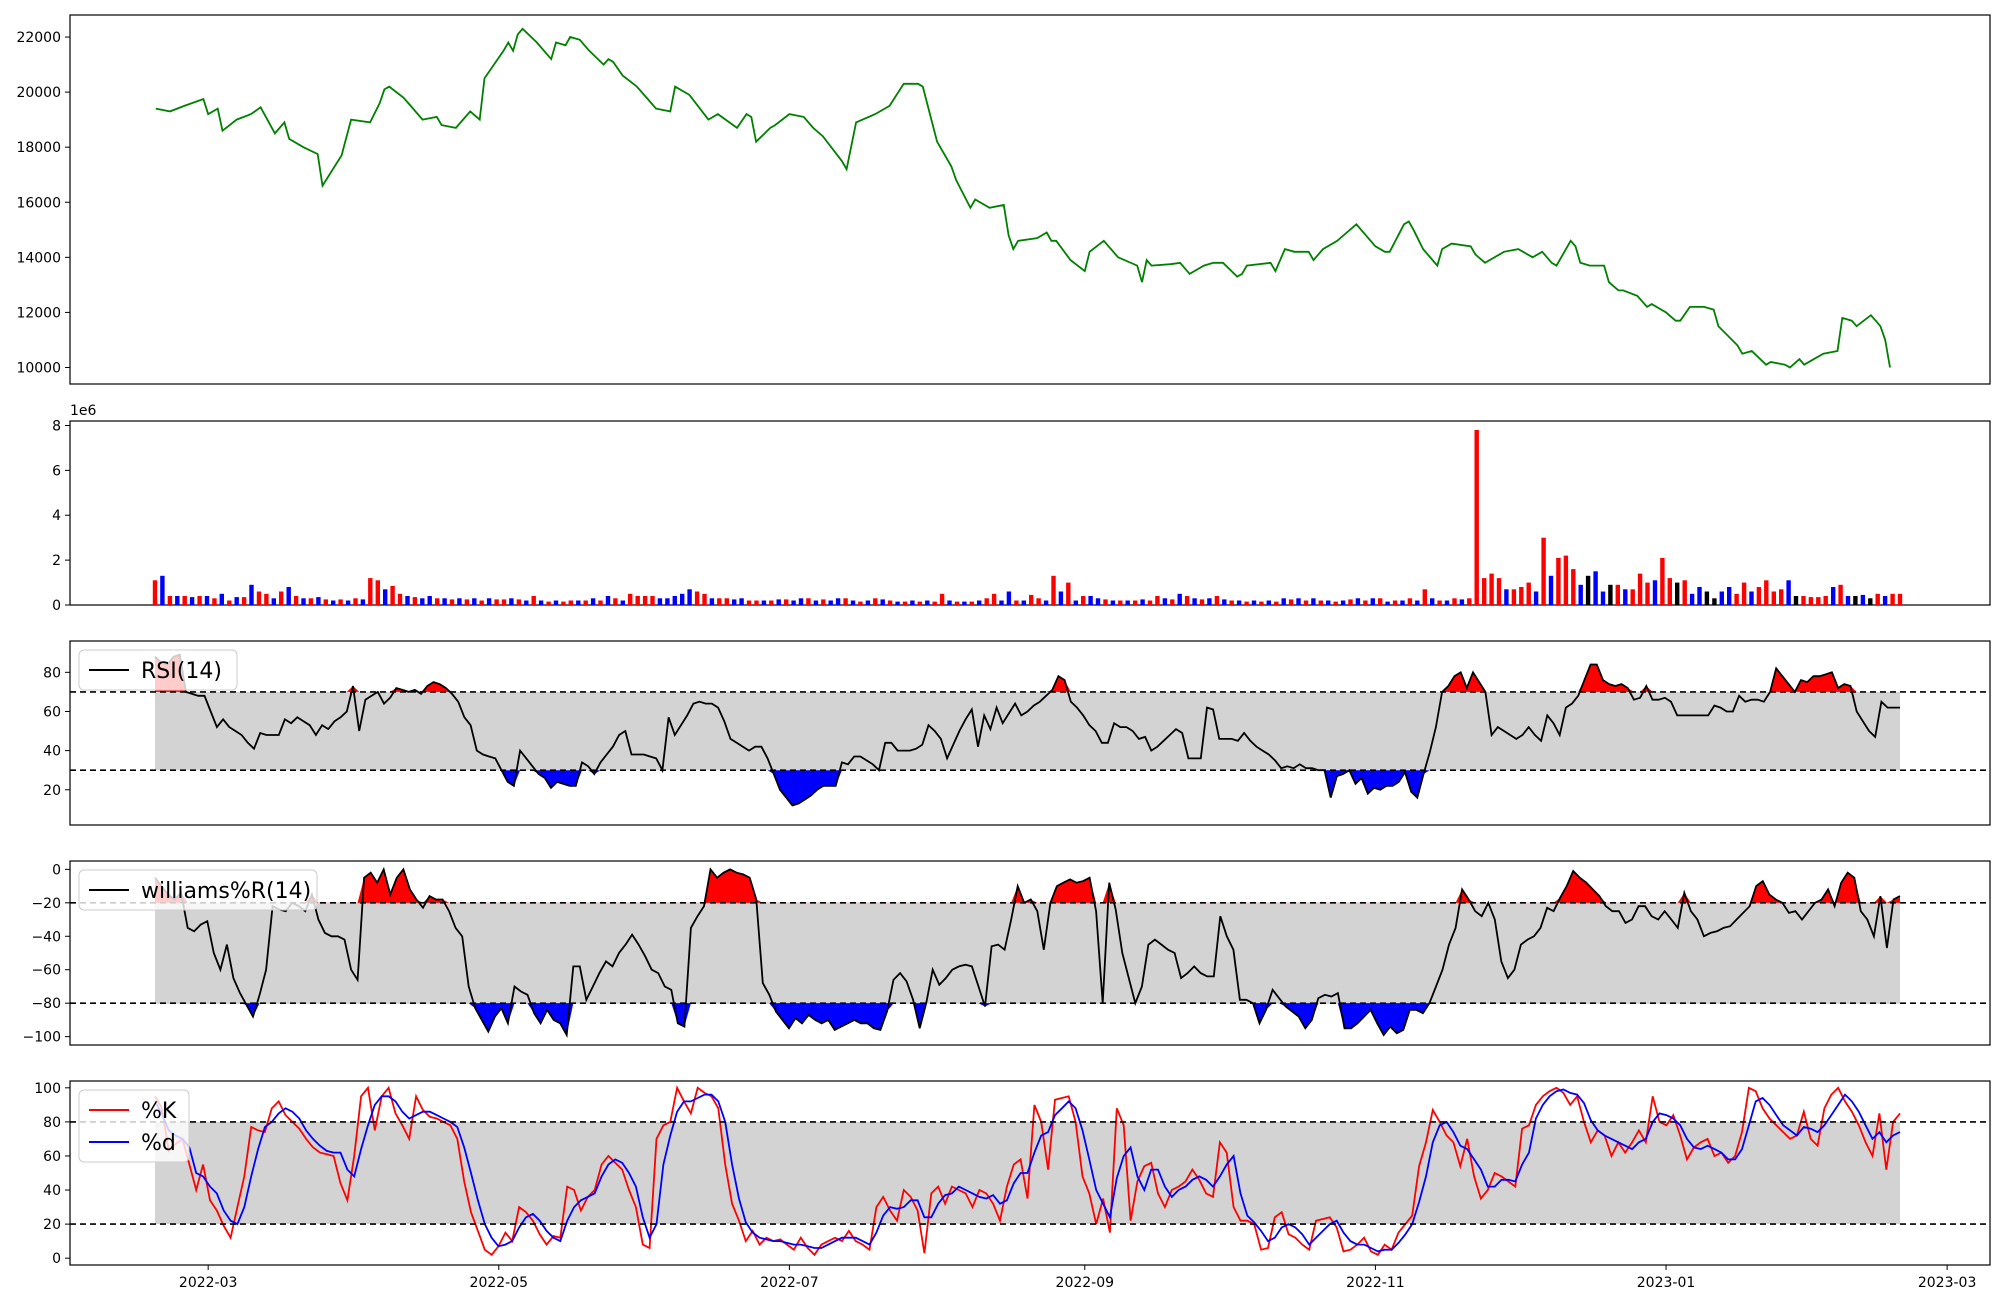 Image resolution: width=2000 pixels, height=1304 pixels. Describe the element at coordinates (38, 38) in the screenshot. I see `price-ytick-label-6: 22000` at that location.